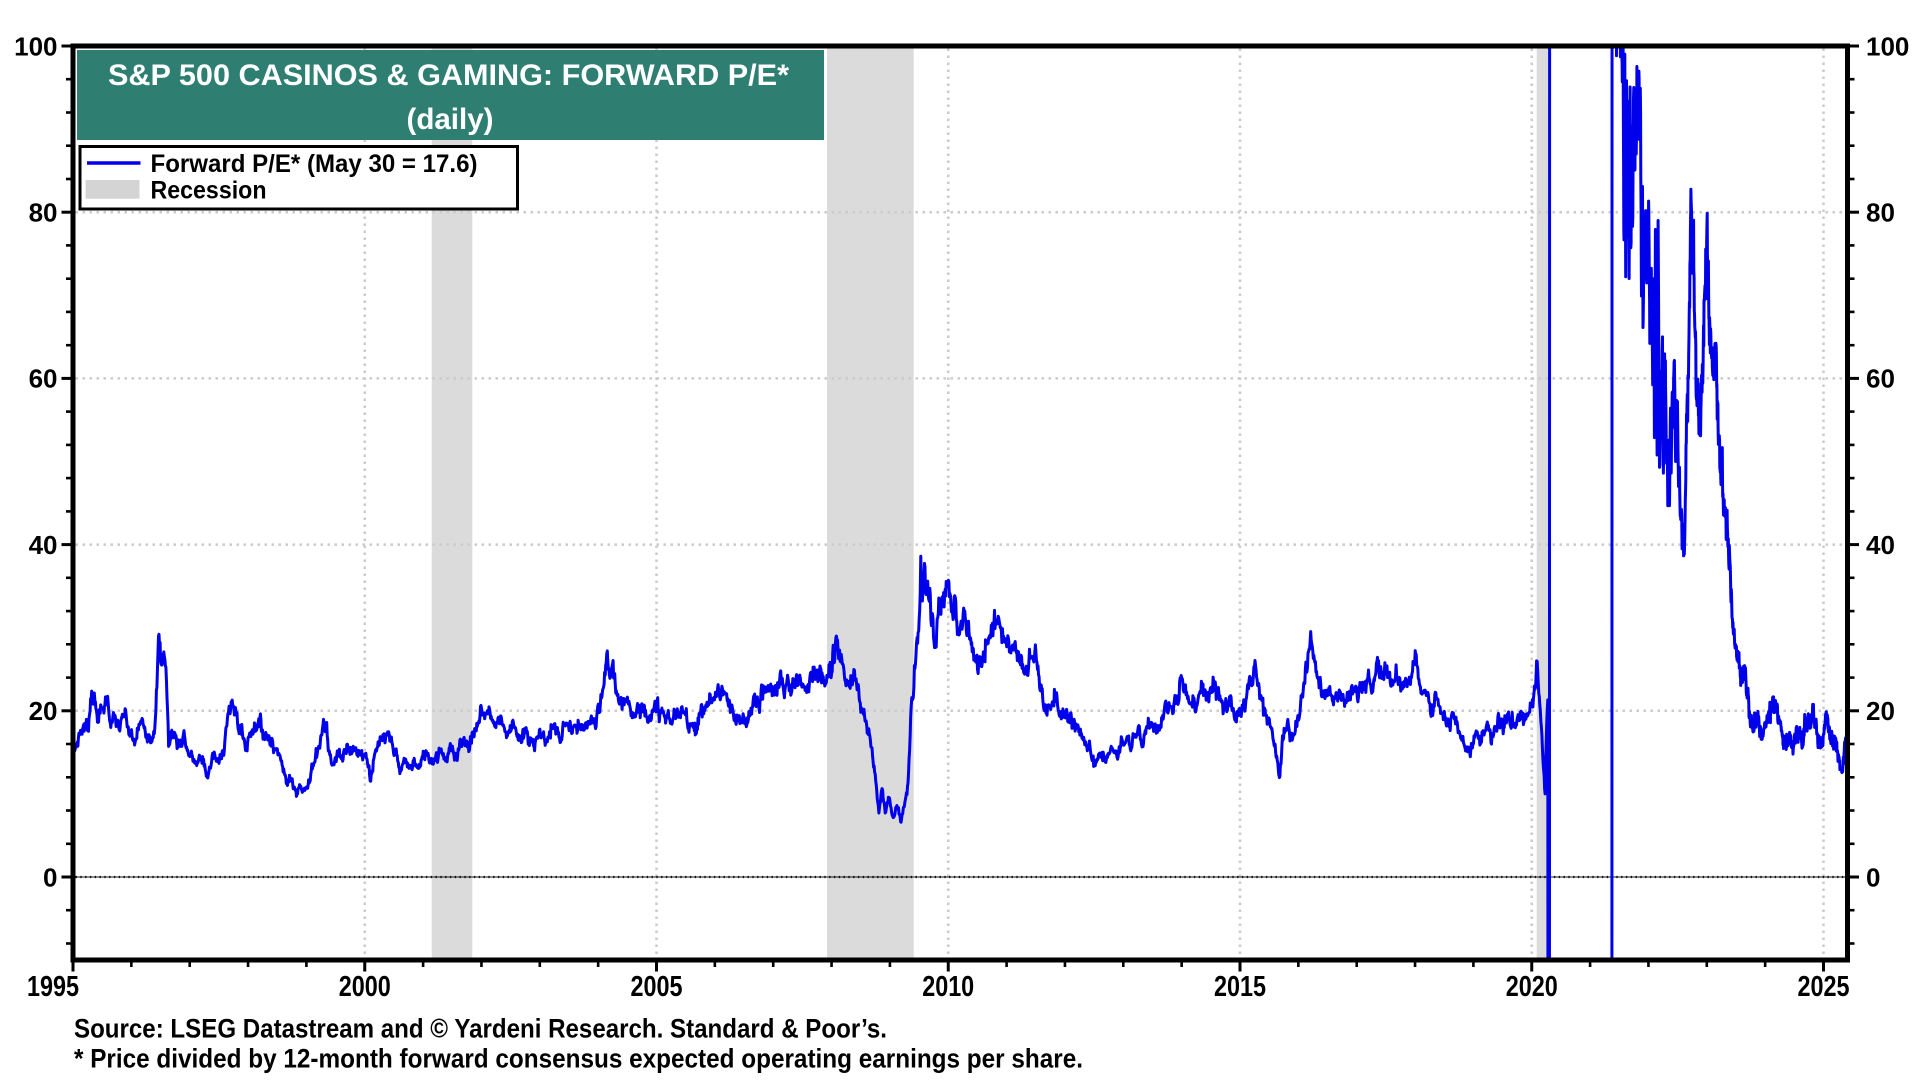  Describe the element at coordinates (1240, 987) in the screenshot. I see `svg-text: 2015` at that location.